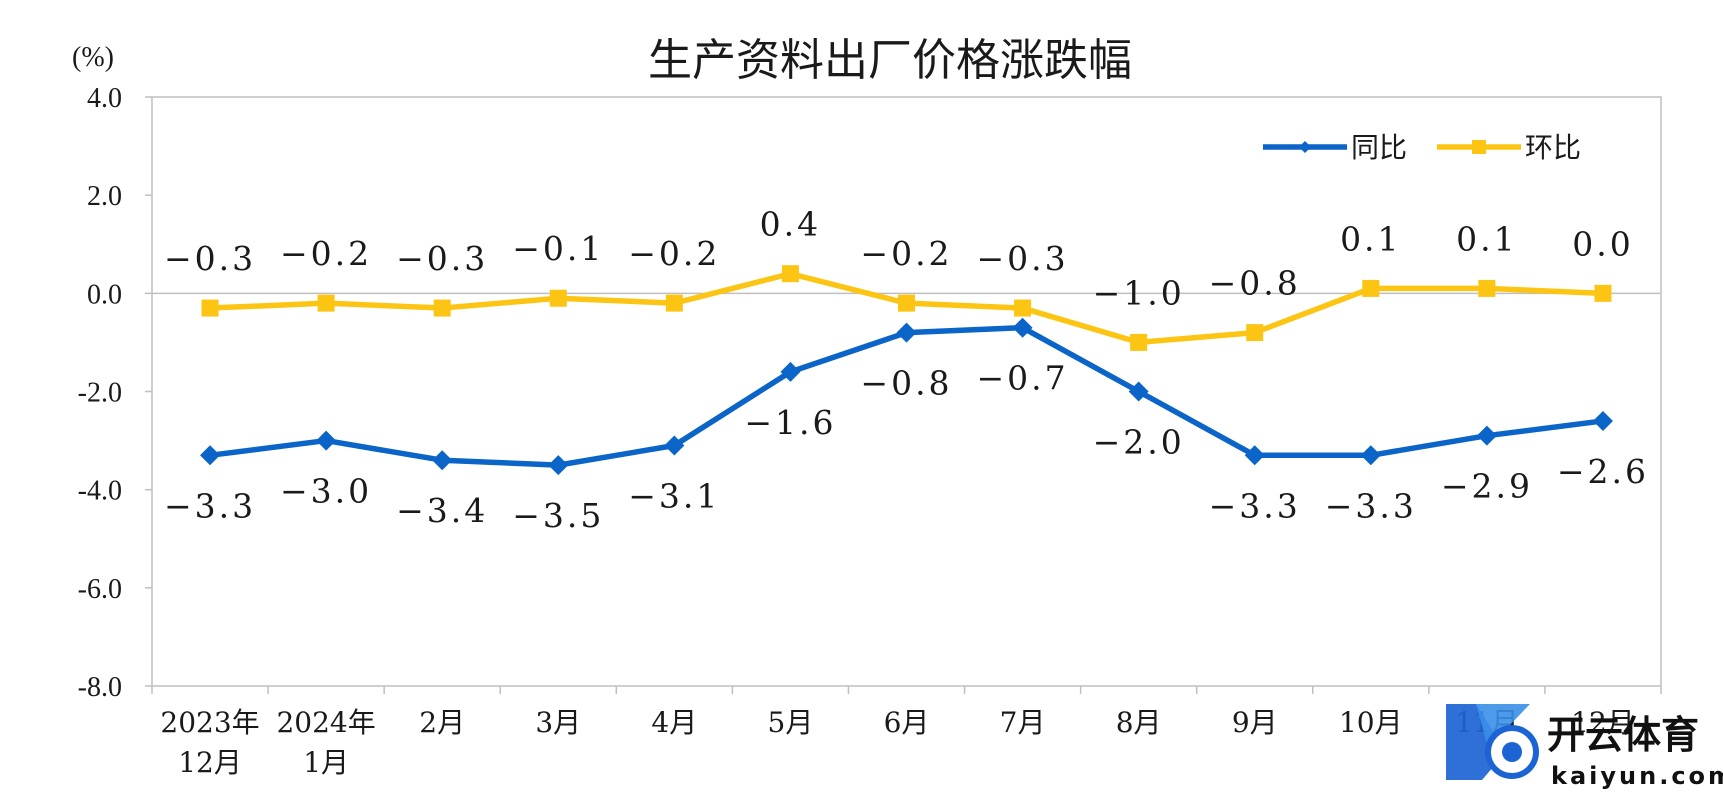  I want to click on data-label: 0.0, so click(1602, 243).